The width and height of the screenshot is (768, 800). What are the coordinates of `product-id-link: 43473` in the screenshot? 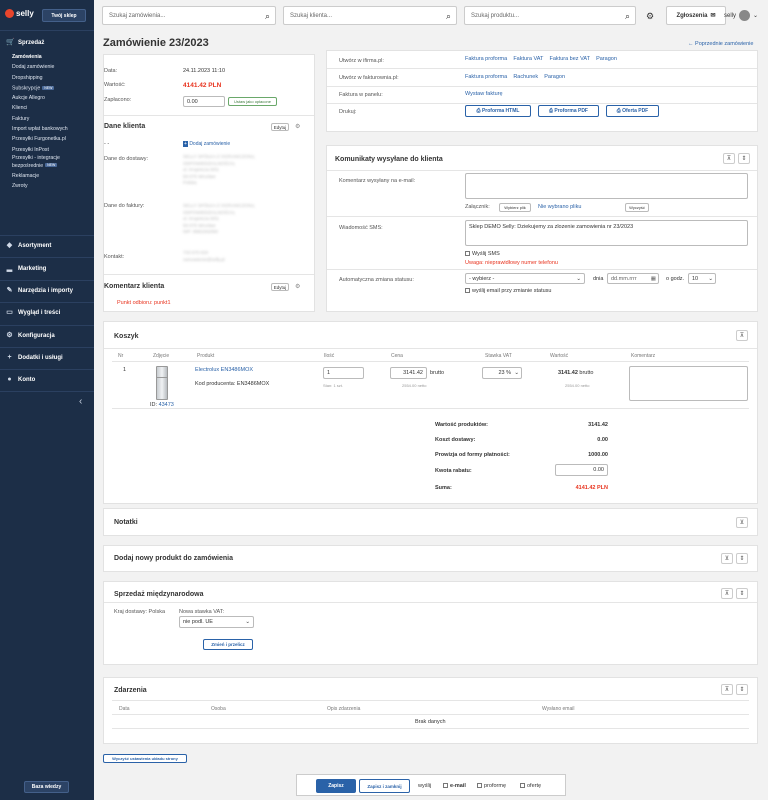 It's located at (166, 405).